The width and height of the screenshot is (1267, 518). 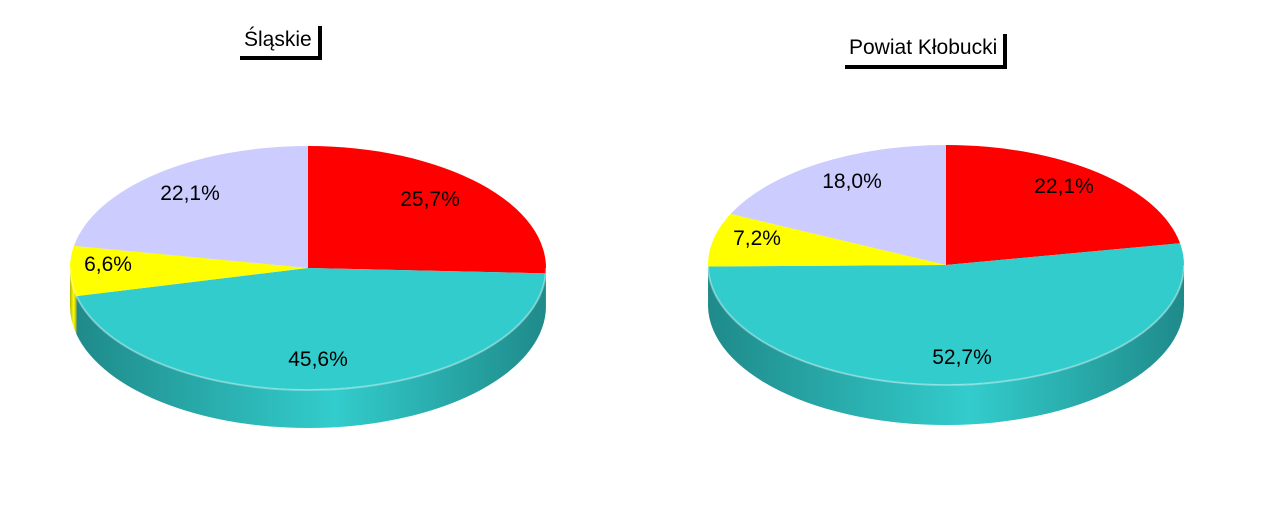 What do you see at coordinates (281, 43) in the screenshot?
I see `chart-title-slaskie: Śląskie` at bounding box center [281, 43].